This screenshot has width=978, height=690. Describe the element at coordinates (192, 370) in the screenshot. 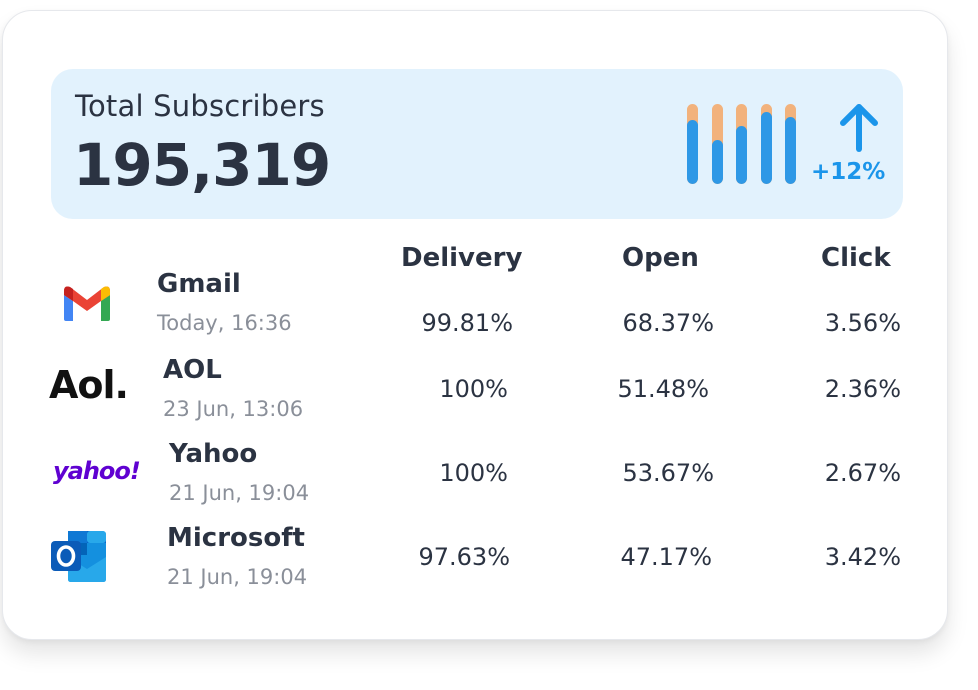

I see `provider-name: AOL` at that location.